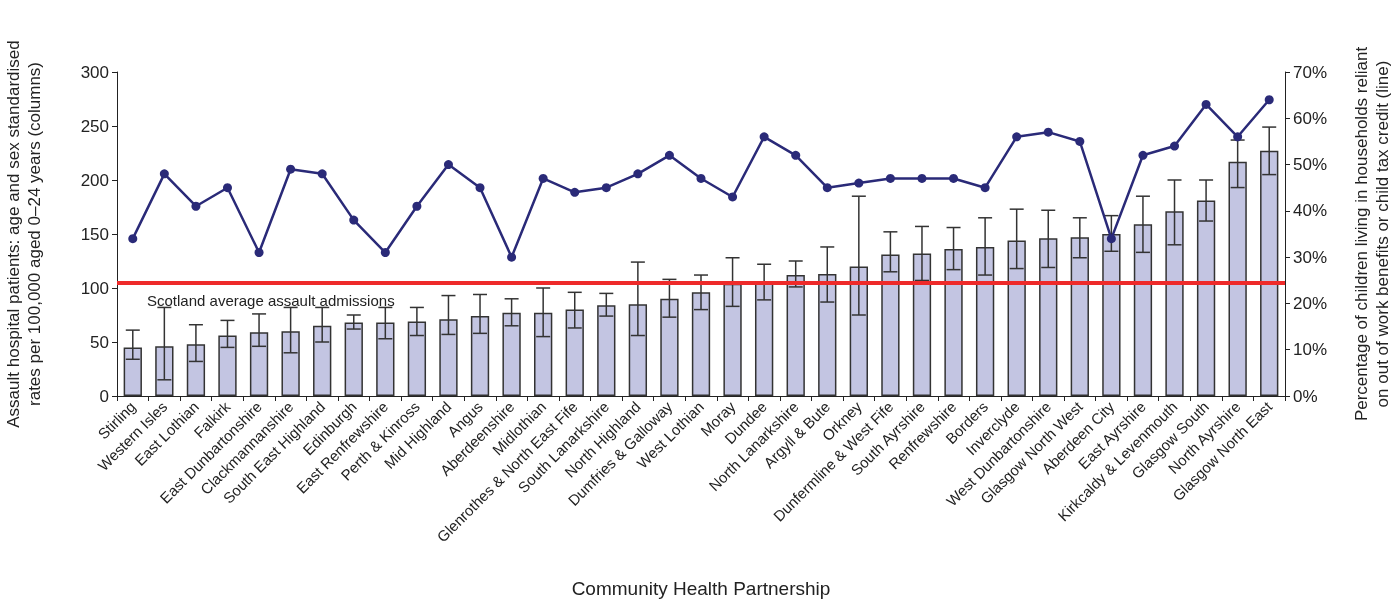  What do you see at coordinates (1305, 396) in the screenshot?
I see `y2-tick-label: 0%` at bounding box center [1305, 396].